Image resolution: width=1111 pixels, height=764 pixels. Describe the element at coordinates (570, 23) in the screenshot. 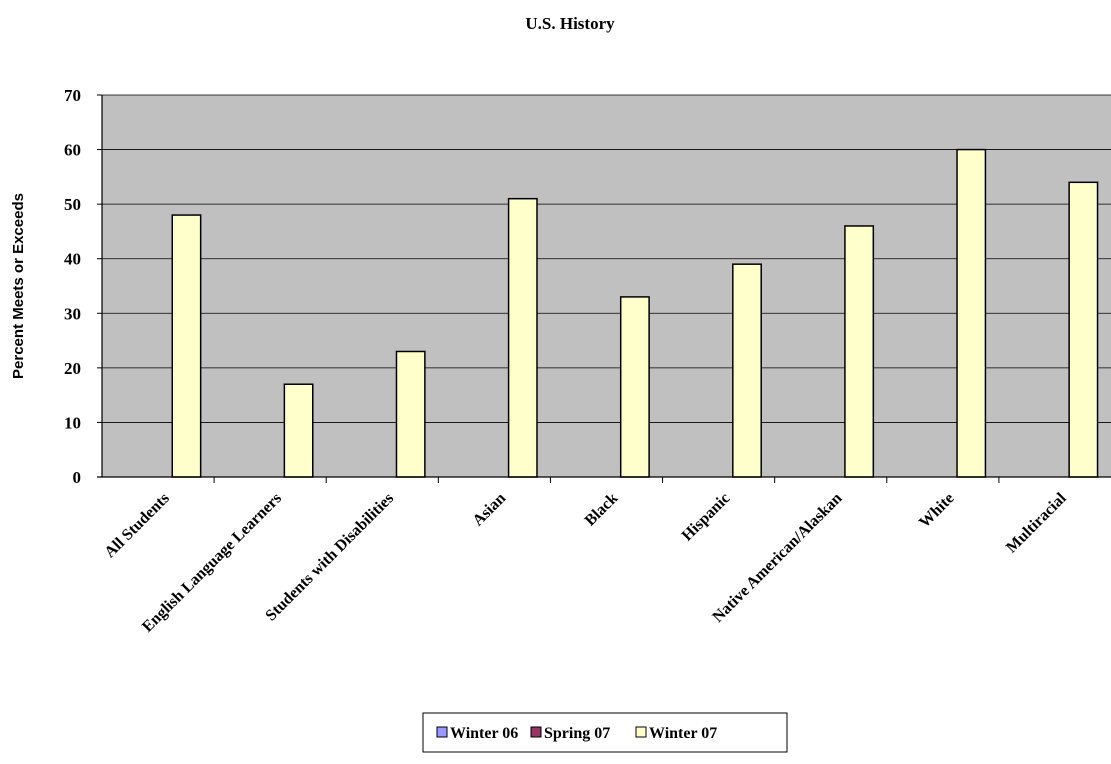

I see `chart-title: U.S. History` at that location.